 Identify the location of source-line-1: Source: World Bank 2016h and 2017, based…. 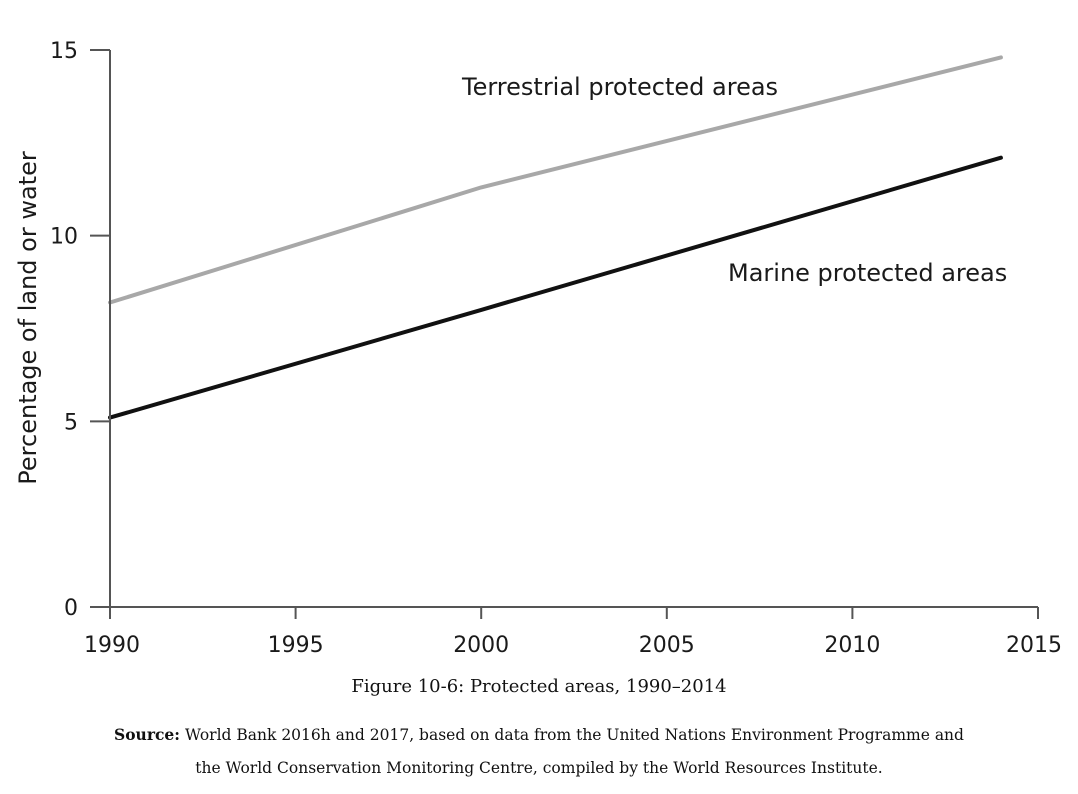
(539, 735).